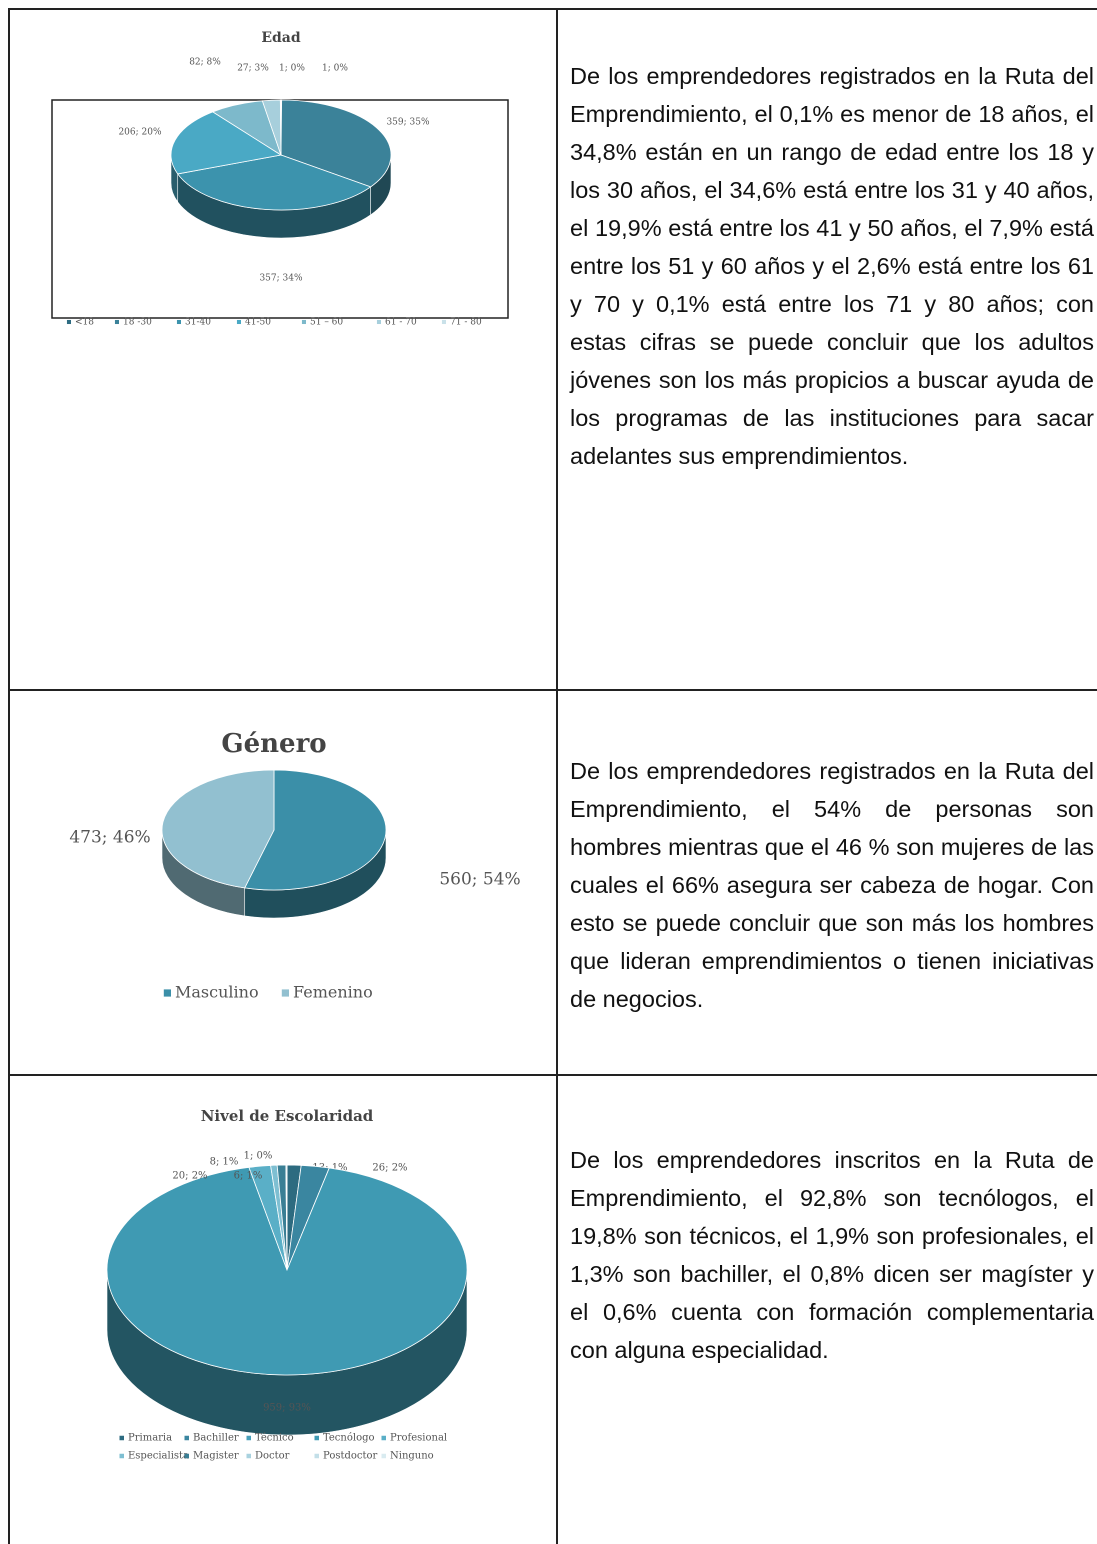 This screenshot has height=1544, width=1097. What do you see at coordinates (287, 1408) in the screenshot?
I see `data-label: 959; 93%` at bounding box center [287, 1408].